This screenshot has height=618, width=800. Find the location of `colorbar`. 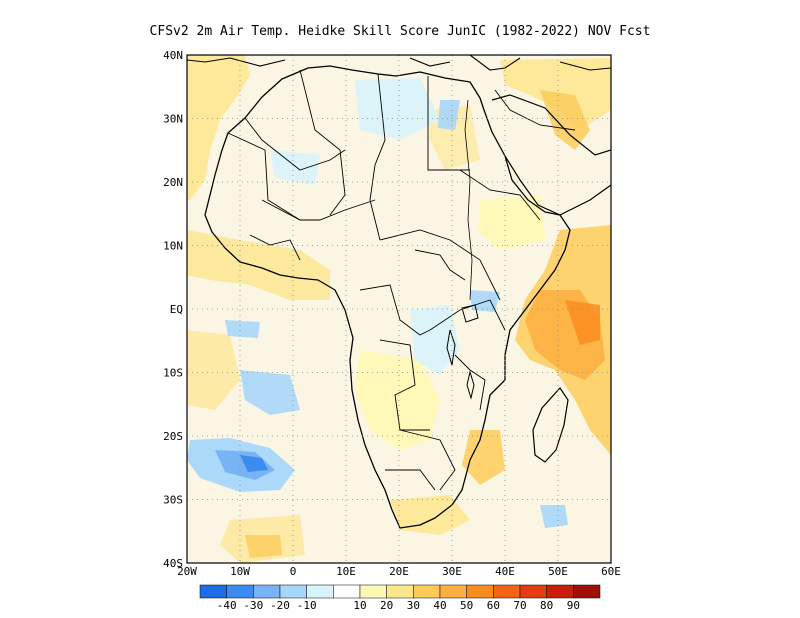

colorbar is located at coordinates (400, 591).